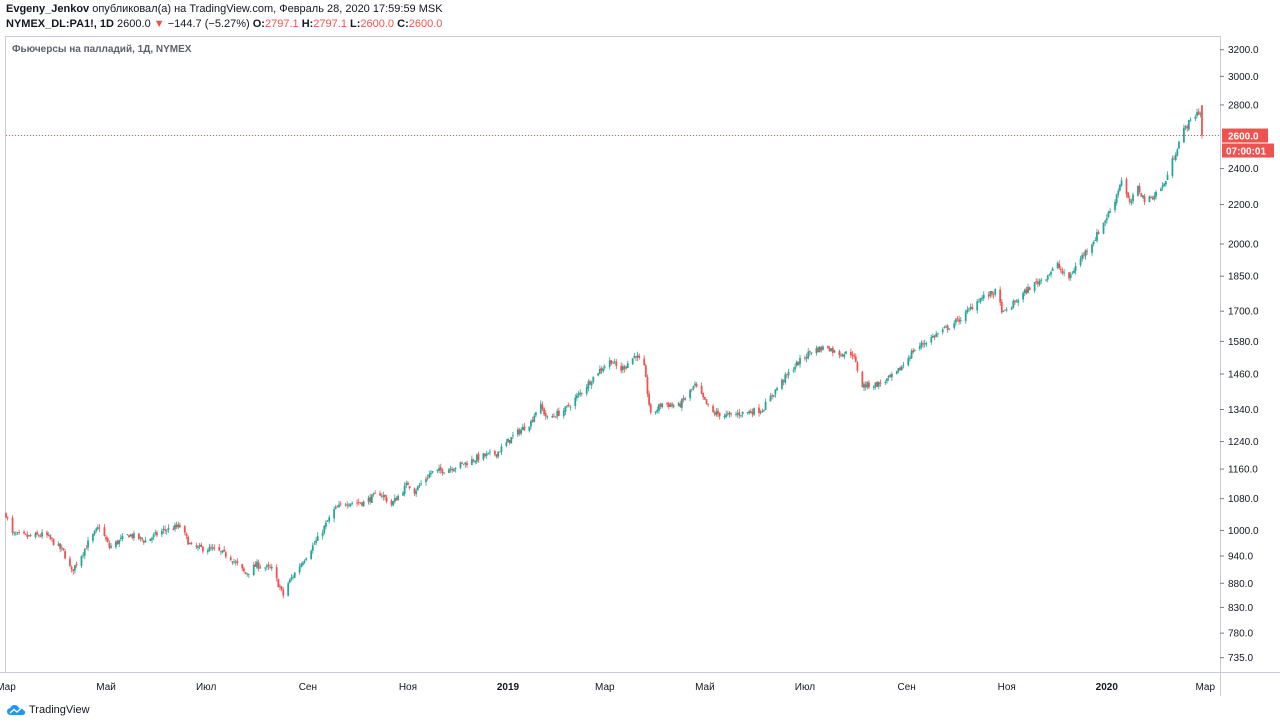 This screenshot has width=1280, height=726. What do you see at coordinates (355, 24) in the screenshot?
I see `low-label: L:` at bounding box center [355, 24].